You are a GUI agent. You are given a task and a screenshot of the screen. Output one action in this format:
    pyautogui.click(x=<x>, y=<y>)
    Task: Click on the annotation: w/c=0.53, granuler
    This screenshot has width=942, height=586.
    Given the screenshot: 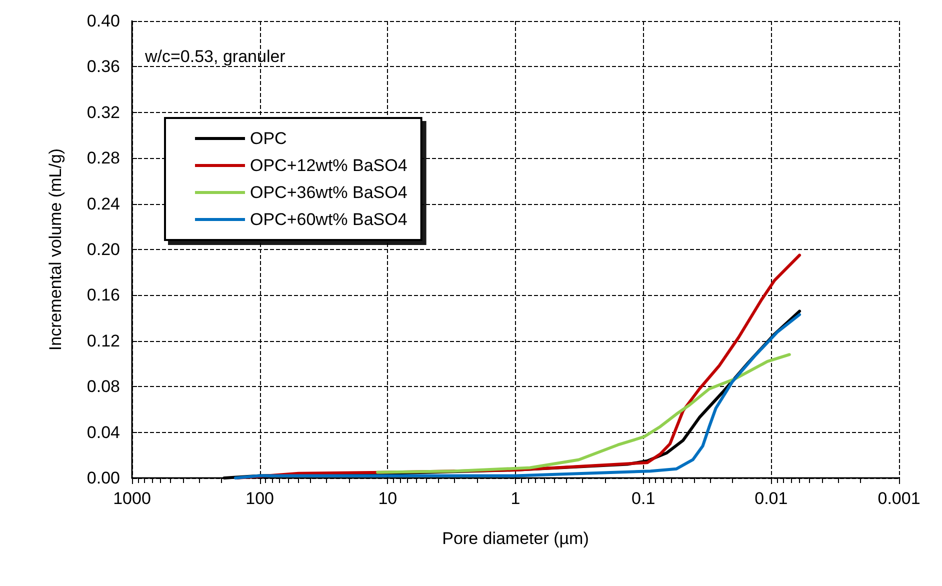 What is the action you would take?
    pyautogui.click(x=215, y=56)
    